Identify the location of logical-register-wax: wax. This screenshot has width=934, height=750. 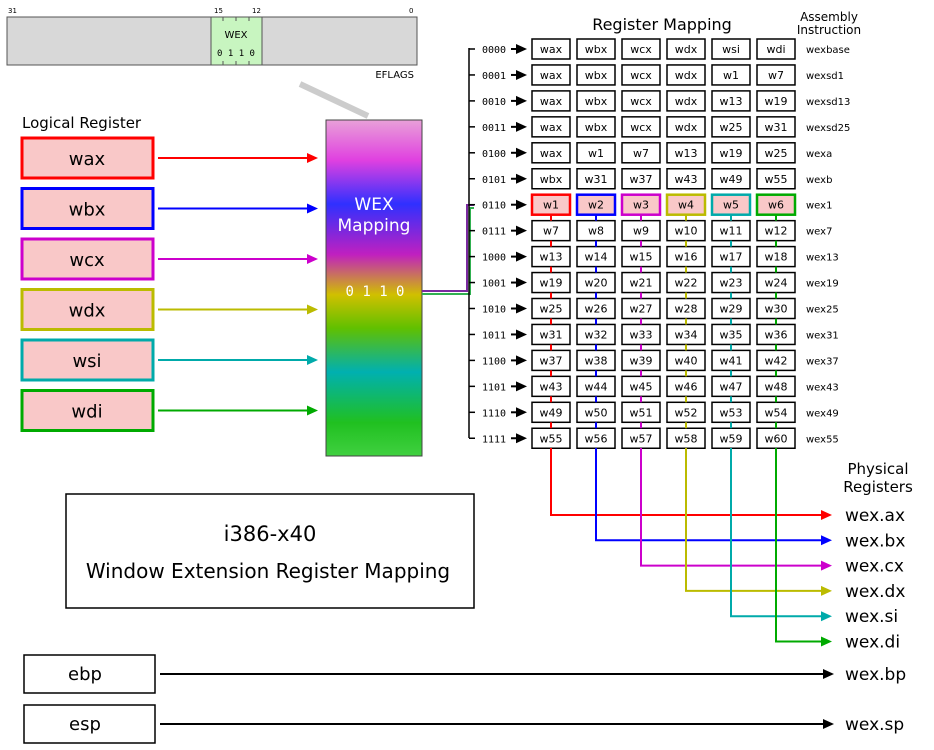
(169, 158).